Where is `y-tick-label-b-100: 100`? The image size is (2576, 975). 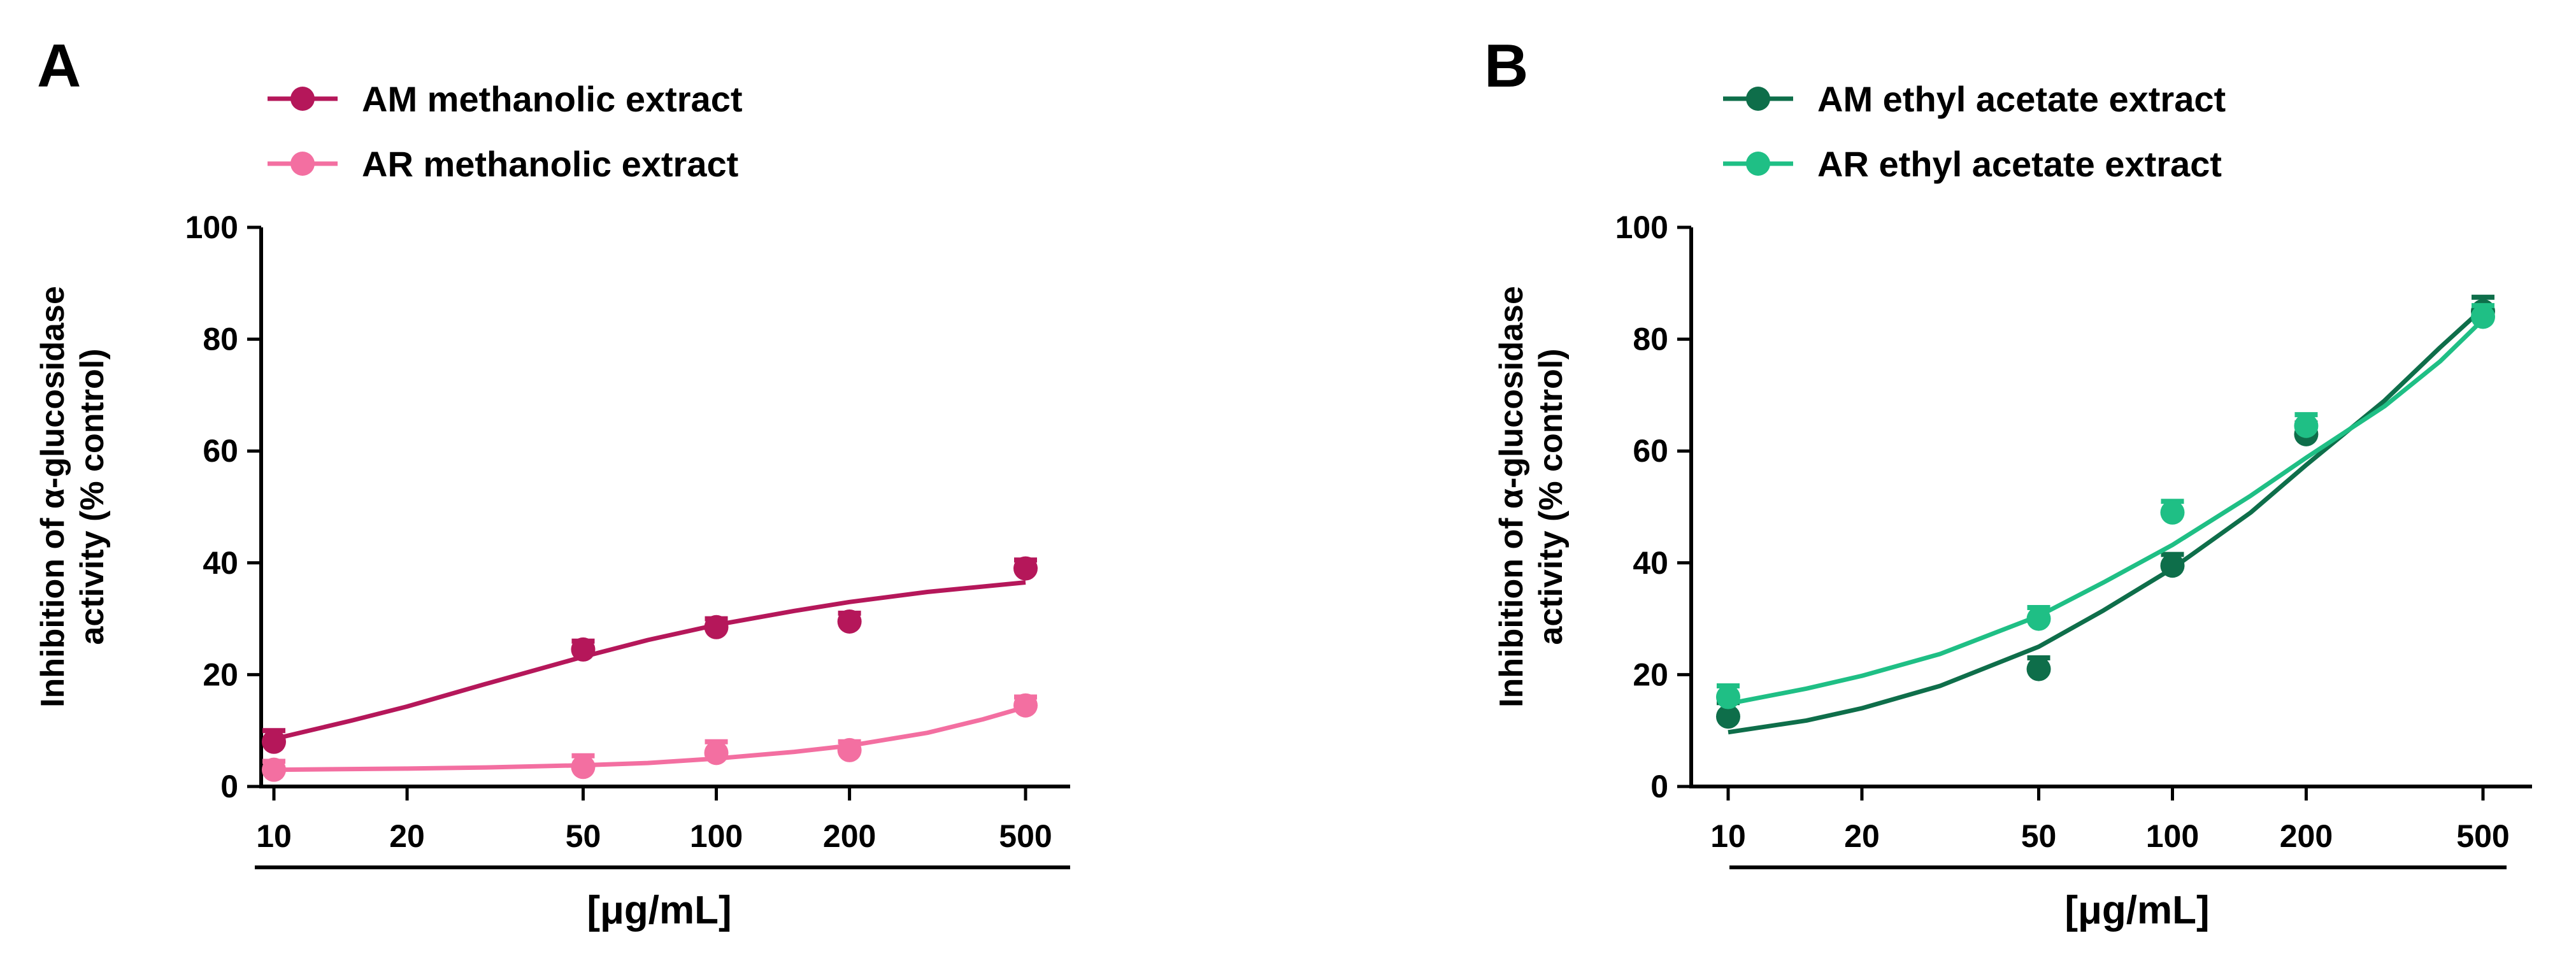
y-tick-label-b-100: 100 is located at coordinates (1641, 227).